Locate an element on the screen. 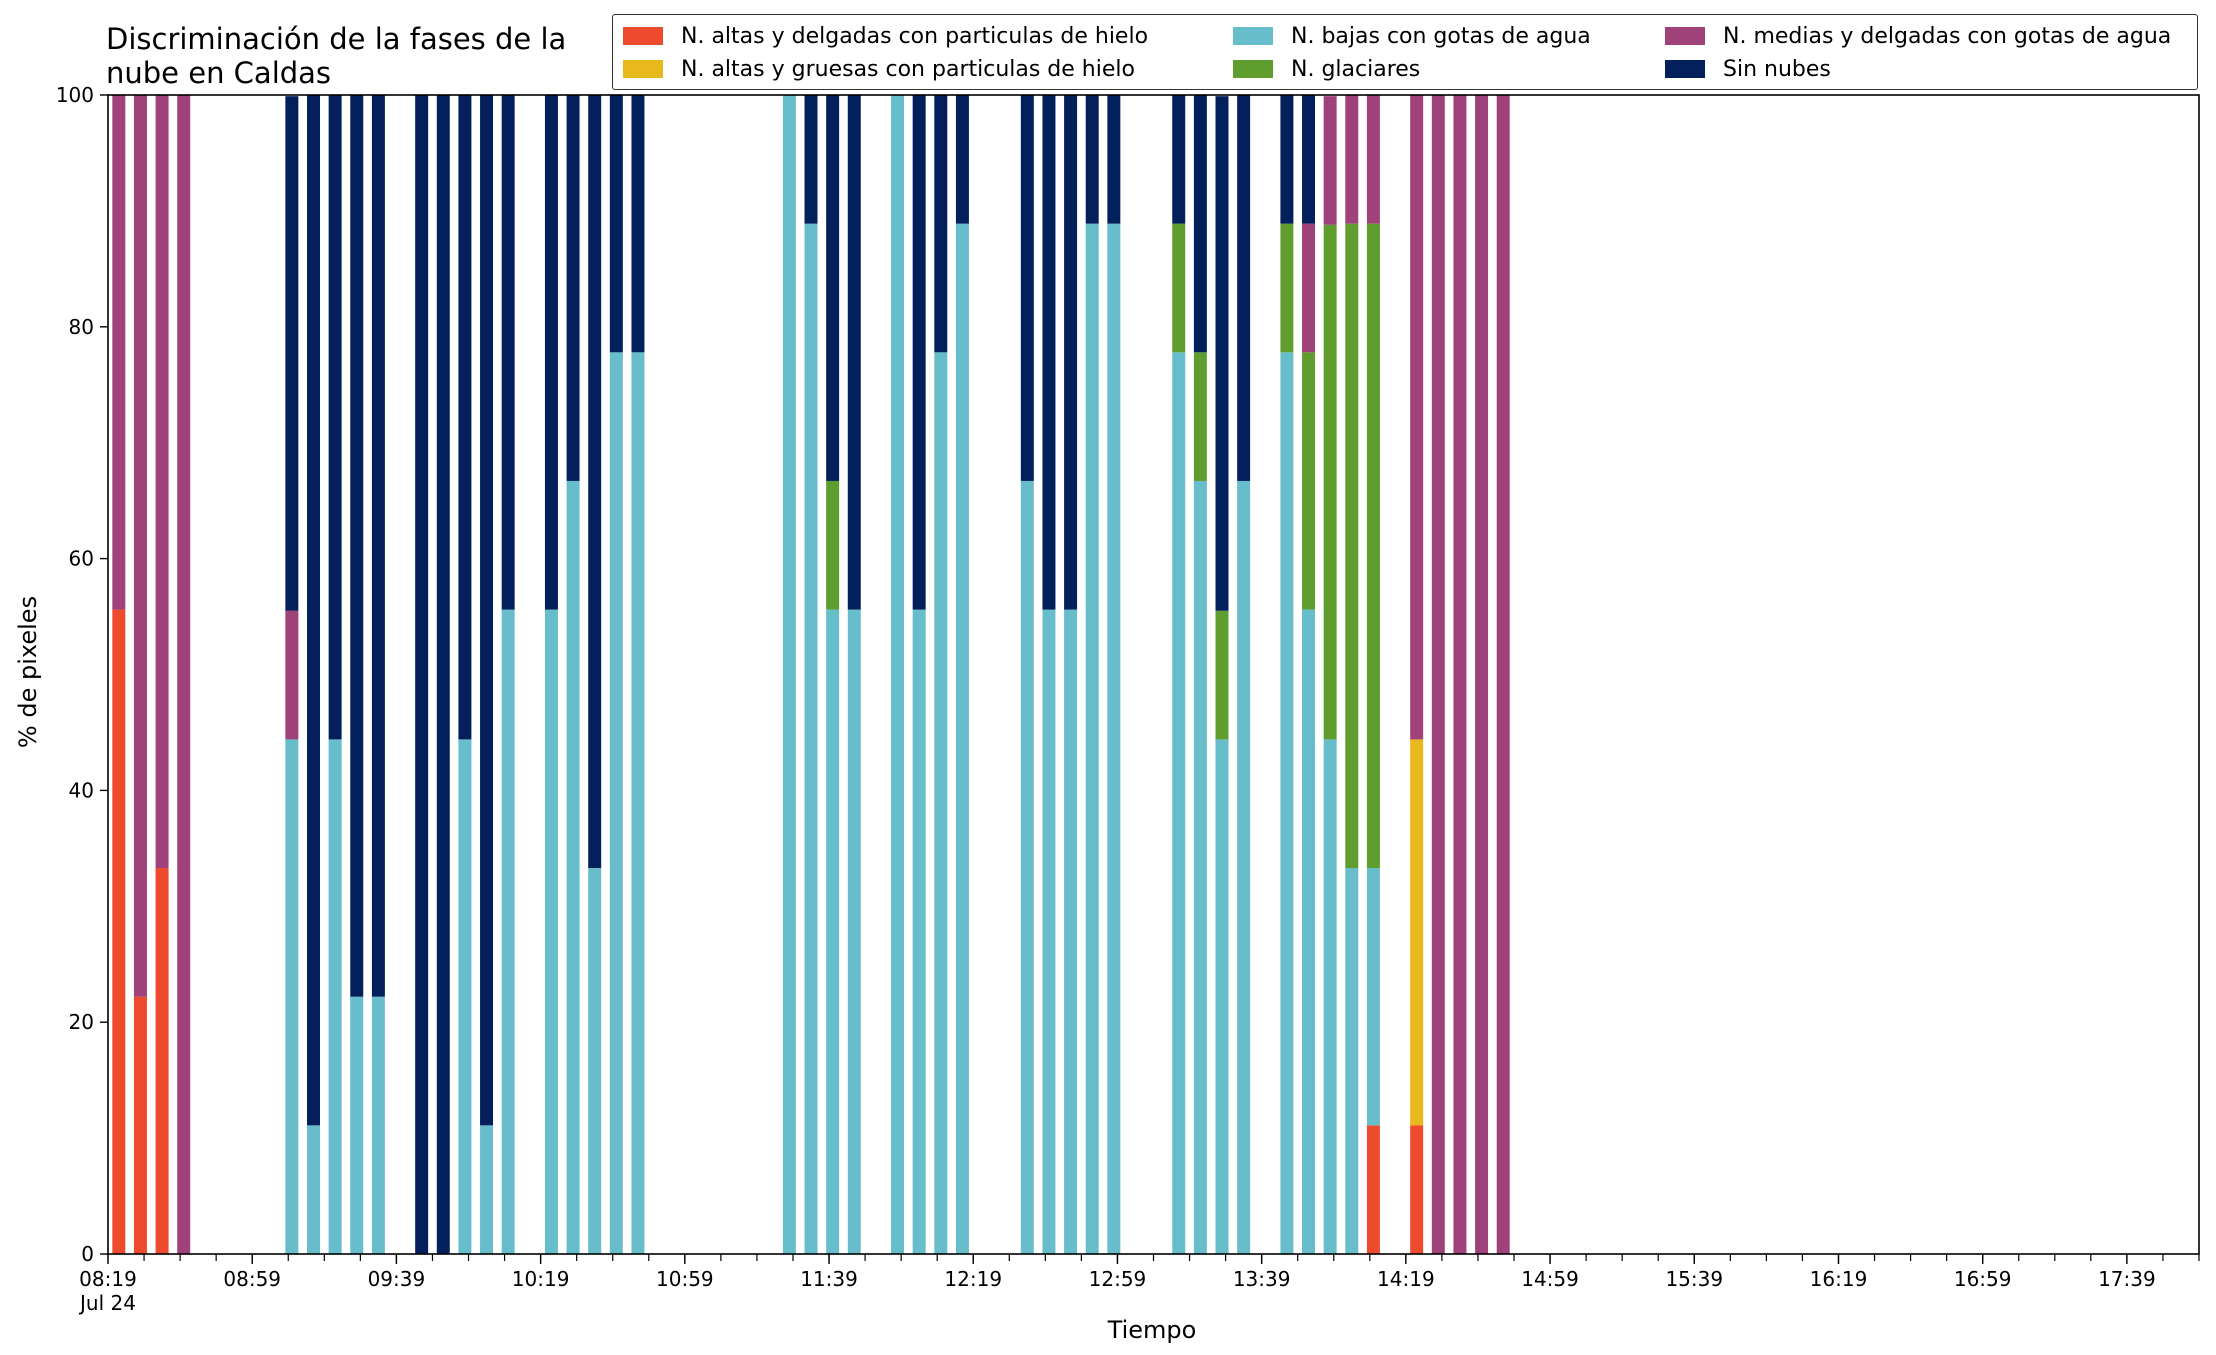 This screenshot has width=2216, height=1355. bar-segment-26-s2 is located at coordinates (962, 738).